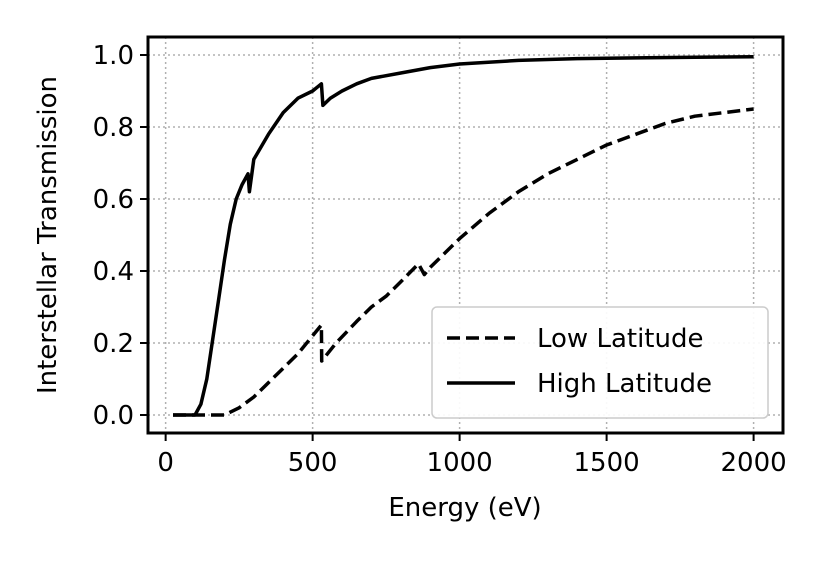 This screenshot has width=829, height=563. What do you see at coordinates (113, 56) in the screenshot?
I see `y-tick-label: 1.0` at bounding box center [113, 56].